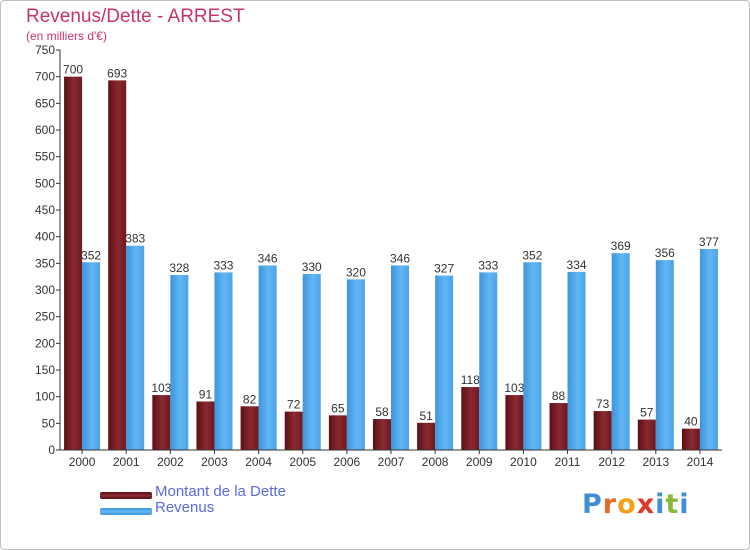 This screenshot has width=750, height=550. I want to click on data-label-debt: 693, so click(117, 73).